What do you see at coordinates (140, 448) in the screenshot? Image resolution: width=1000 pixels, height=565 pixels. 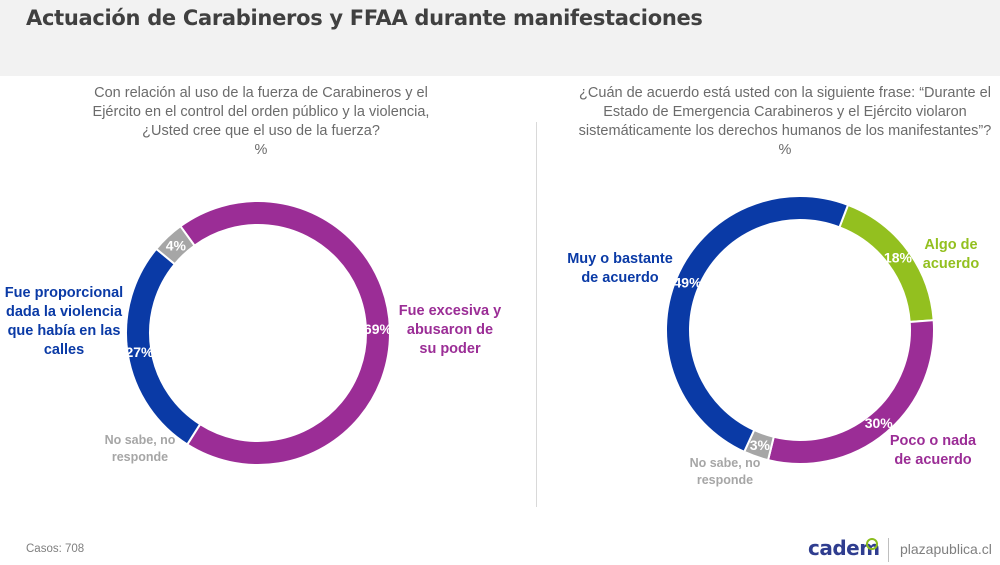 I see `slice-label-no-sabe-1: No sabe, no responde` at bounding box center [140, 448].